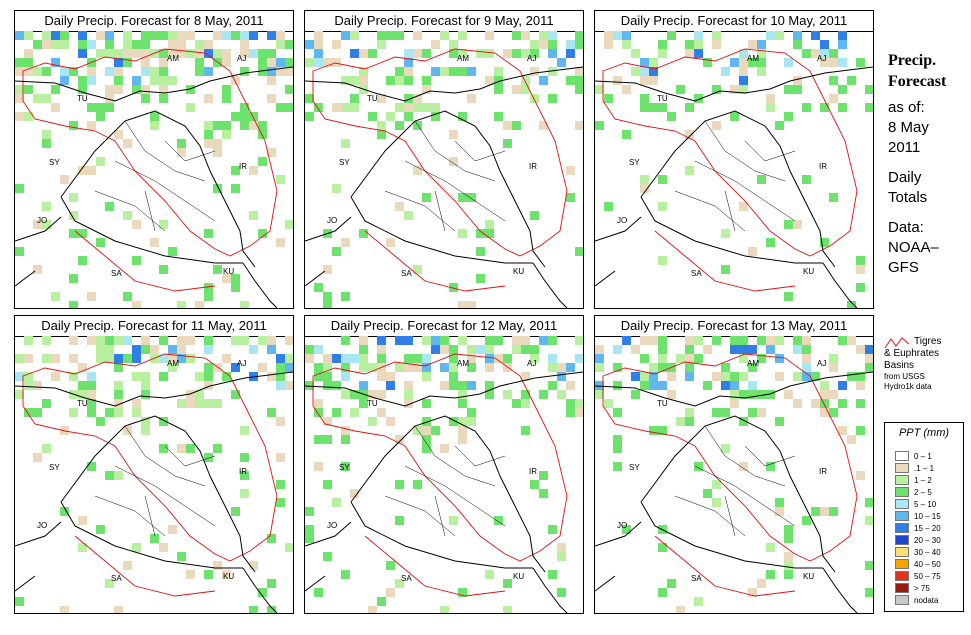  I want to click on legend-label: 5 – 10, so click(925, 504).